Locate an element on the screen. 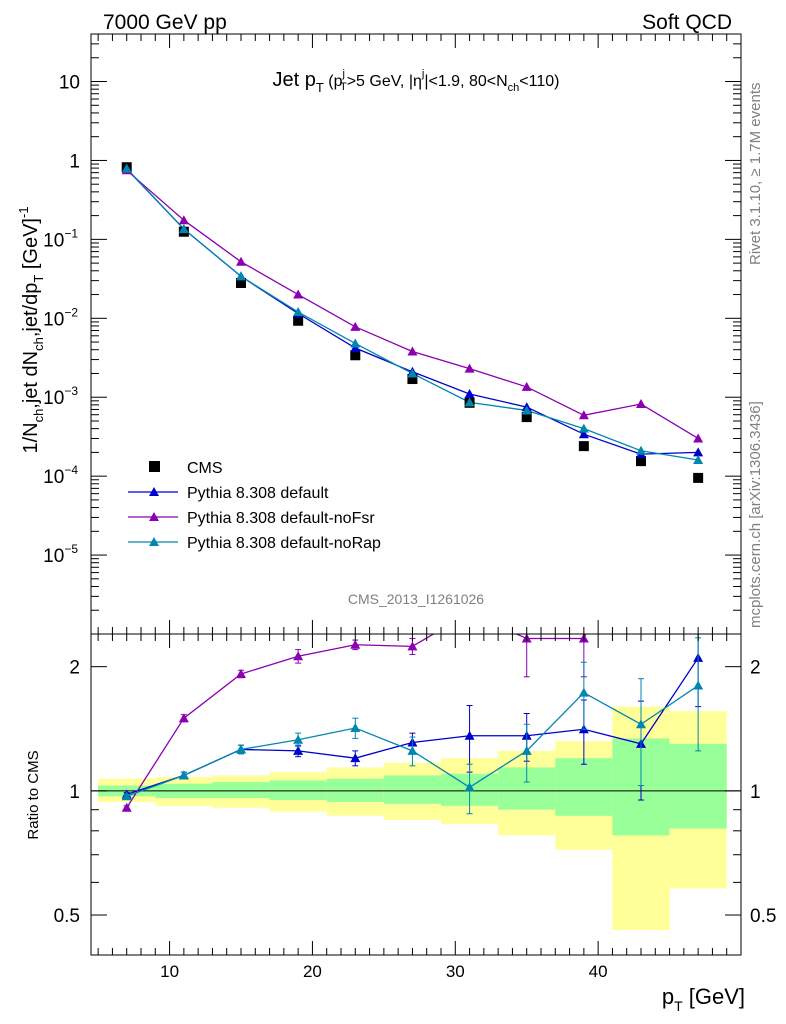  main-y-tick-label: 10⁻² is located at coordinates (60, 317).